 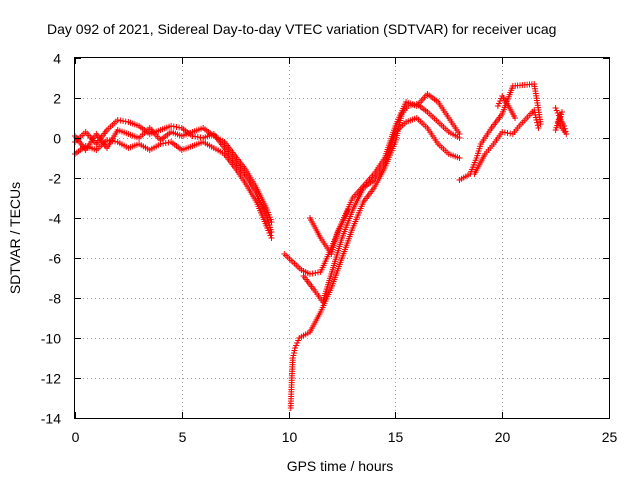 I want to click on x-axis-label: GPS time / hours, so click(x=340, y=466).